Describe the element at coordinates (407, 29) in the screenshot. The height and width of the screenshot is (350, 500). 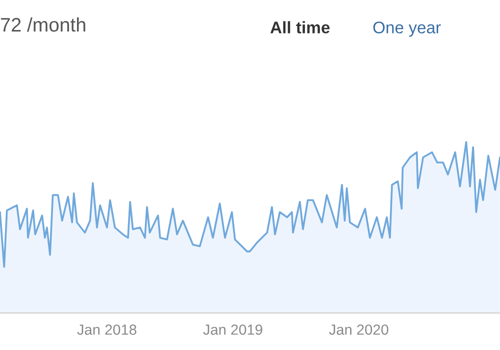
I see `text: One year` at that location.